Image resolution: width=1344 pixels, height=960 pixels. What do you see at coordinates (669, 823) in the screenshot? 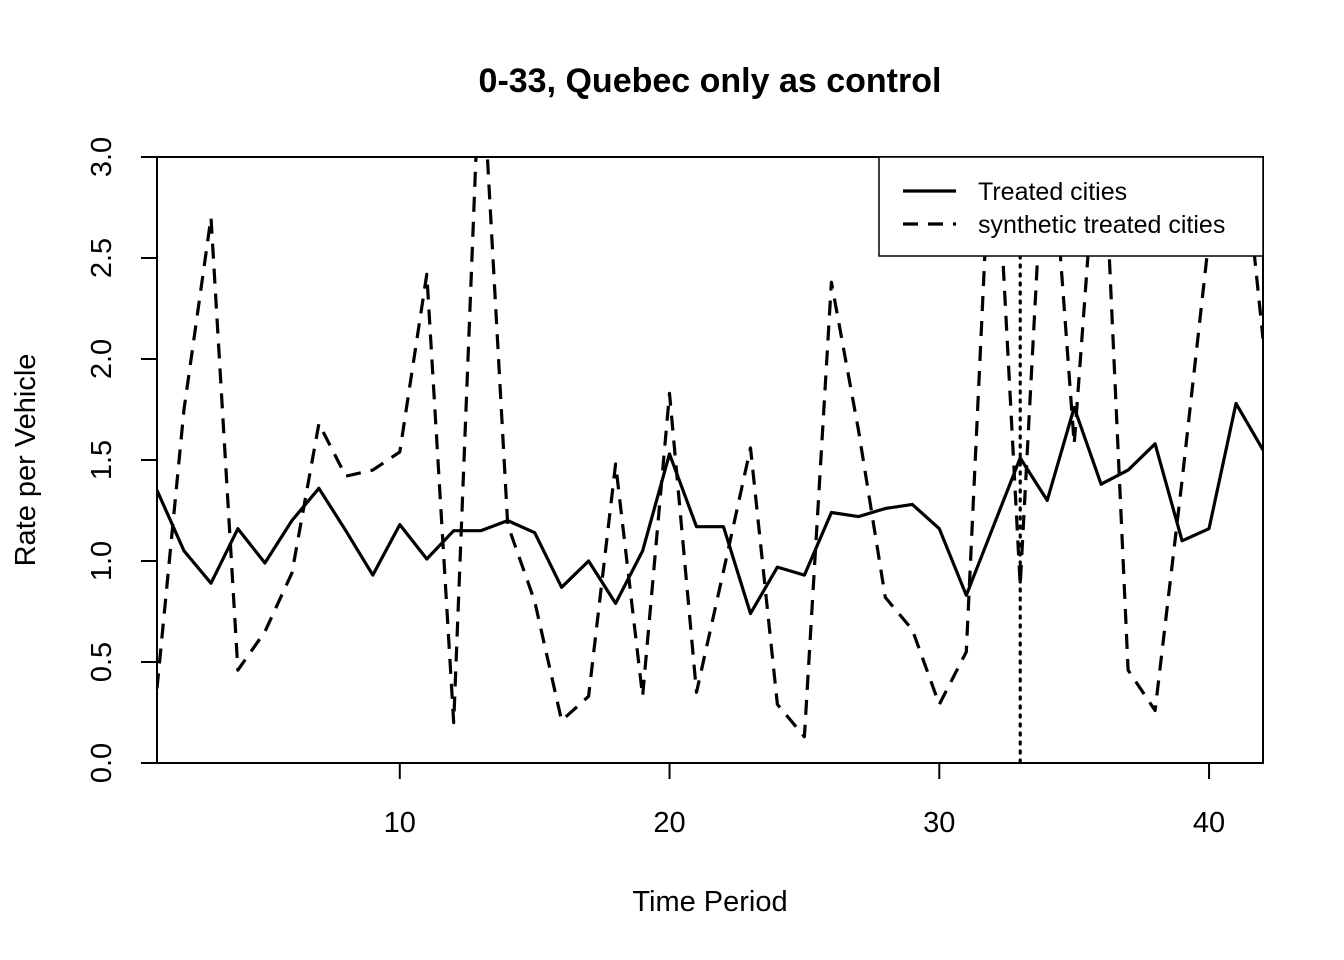
I see `x-tick-label: 20` at bounding box center [669, 823].